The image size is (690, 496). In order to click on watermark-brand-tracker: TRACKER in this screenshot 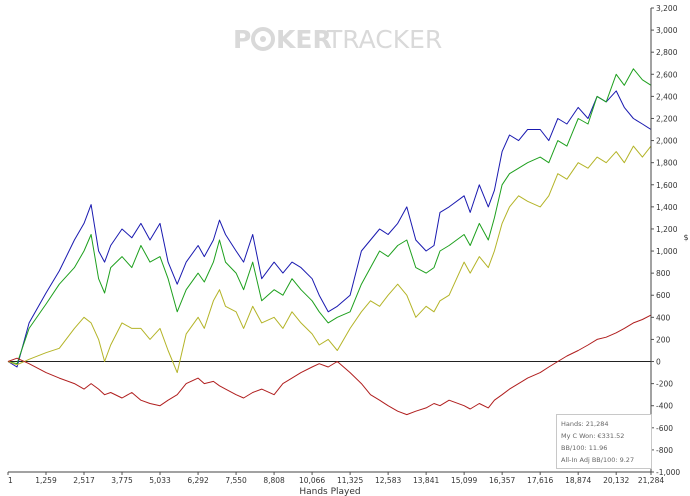, I will do `click(384, 39)`.